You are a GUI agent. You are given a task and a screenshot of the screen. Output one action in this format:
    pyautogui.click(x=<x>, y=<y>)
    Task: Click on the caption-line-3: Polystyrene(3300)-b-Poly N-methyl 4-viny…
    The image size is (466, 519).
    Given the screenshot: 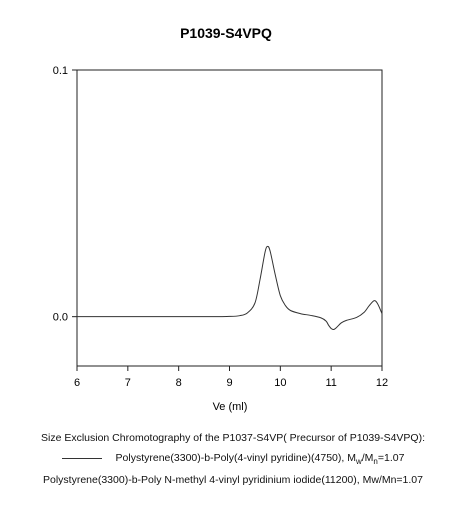 What is the action you would take?
    pyautogui.click(x=232, y=480)
    